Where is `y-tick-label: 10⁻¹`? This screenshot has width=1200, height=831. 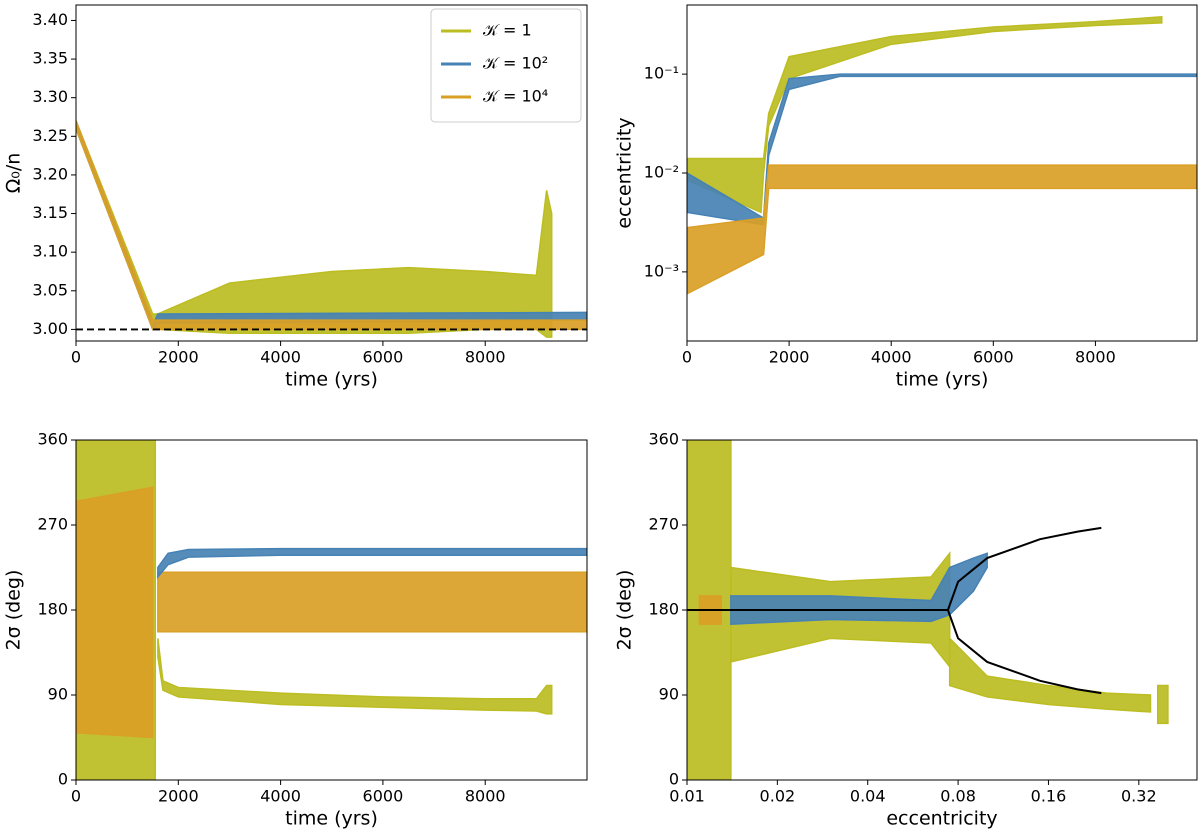
y-tick-label: 10⁻¹ is located at coordinates (661, 73).